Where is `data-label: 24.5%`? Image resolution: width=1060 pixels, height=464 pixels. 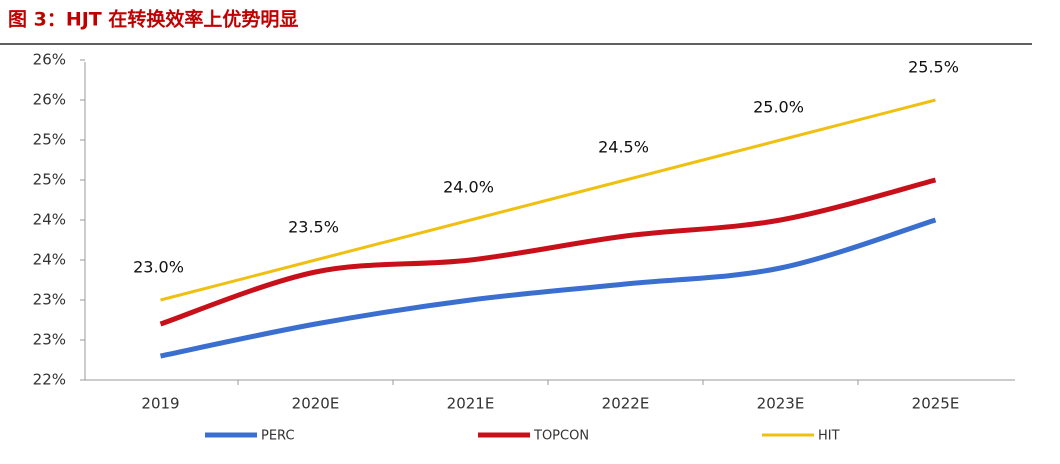
data-label: 24.5% is located at coordinates (623, 147).